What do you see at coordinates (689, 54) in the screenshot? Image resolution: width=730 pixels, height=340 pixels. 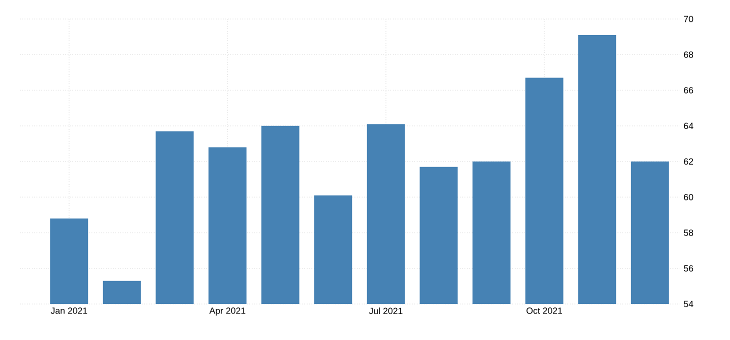 I see `y-tick-label: 68` at bounding box center [689, 54].